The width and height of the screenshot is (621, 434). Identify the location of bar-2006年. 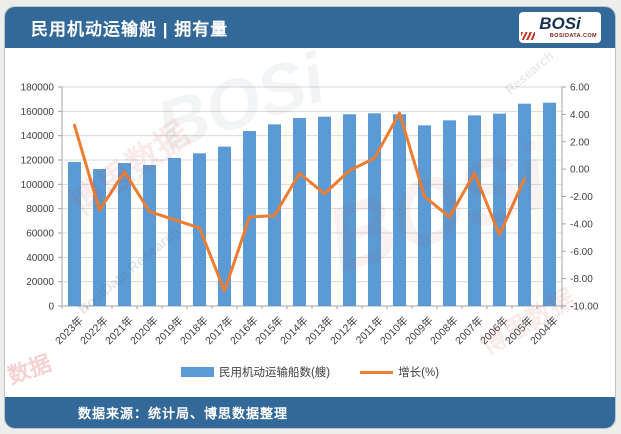
(499, 210).